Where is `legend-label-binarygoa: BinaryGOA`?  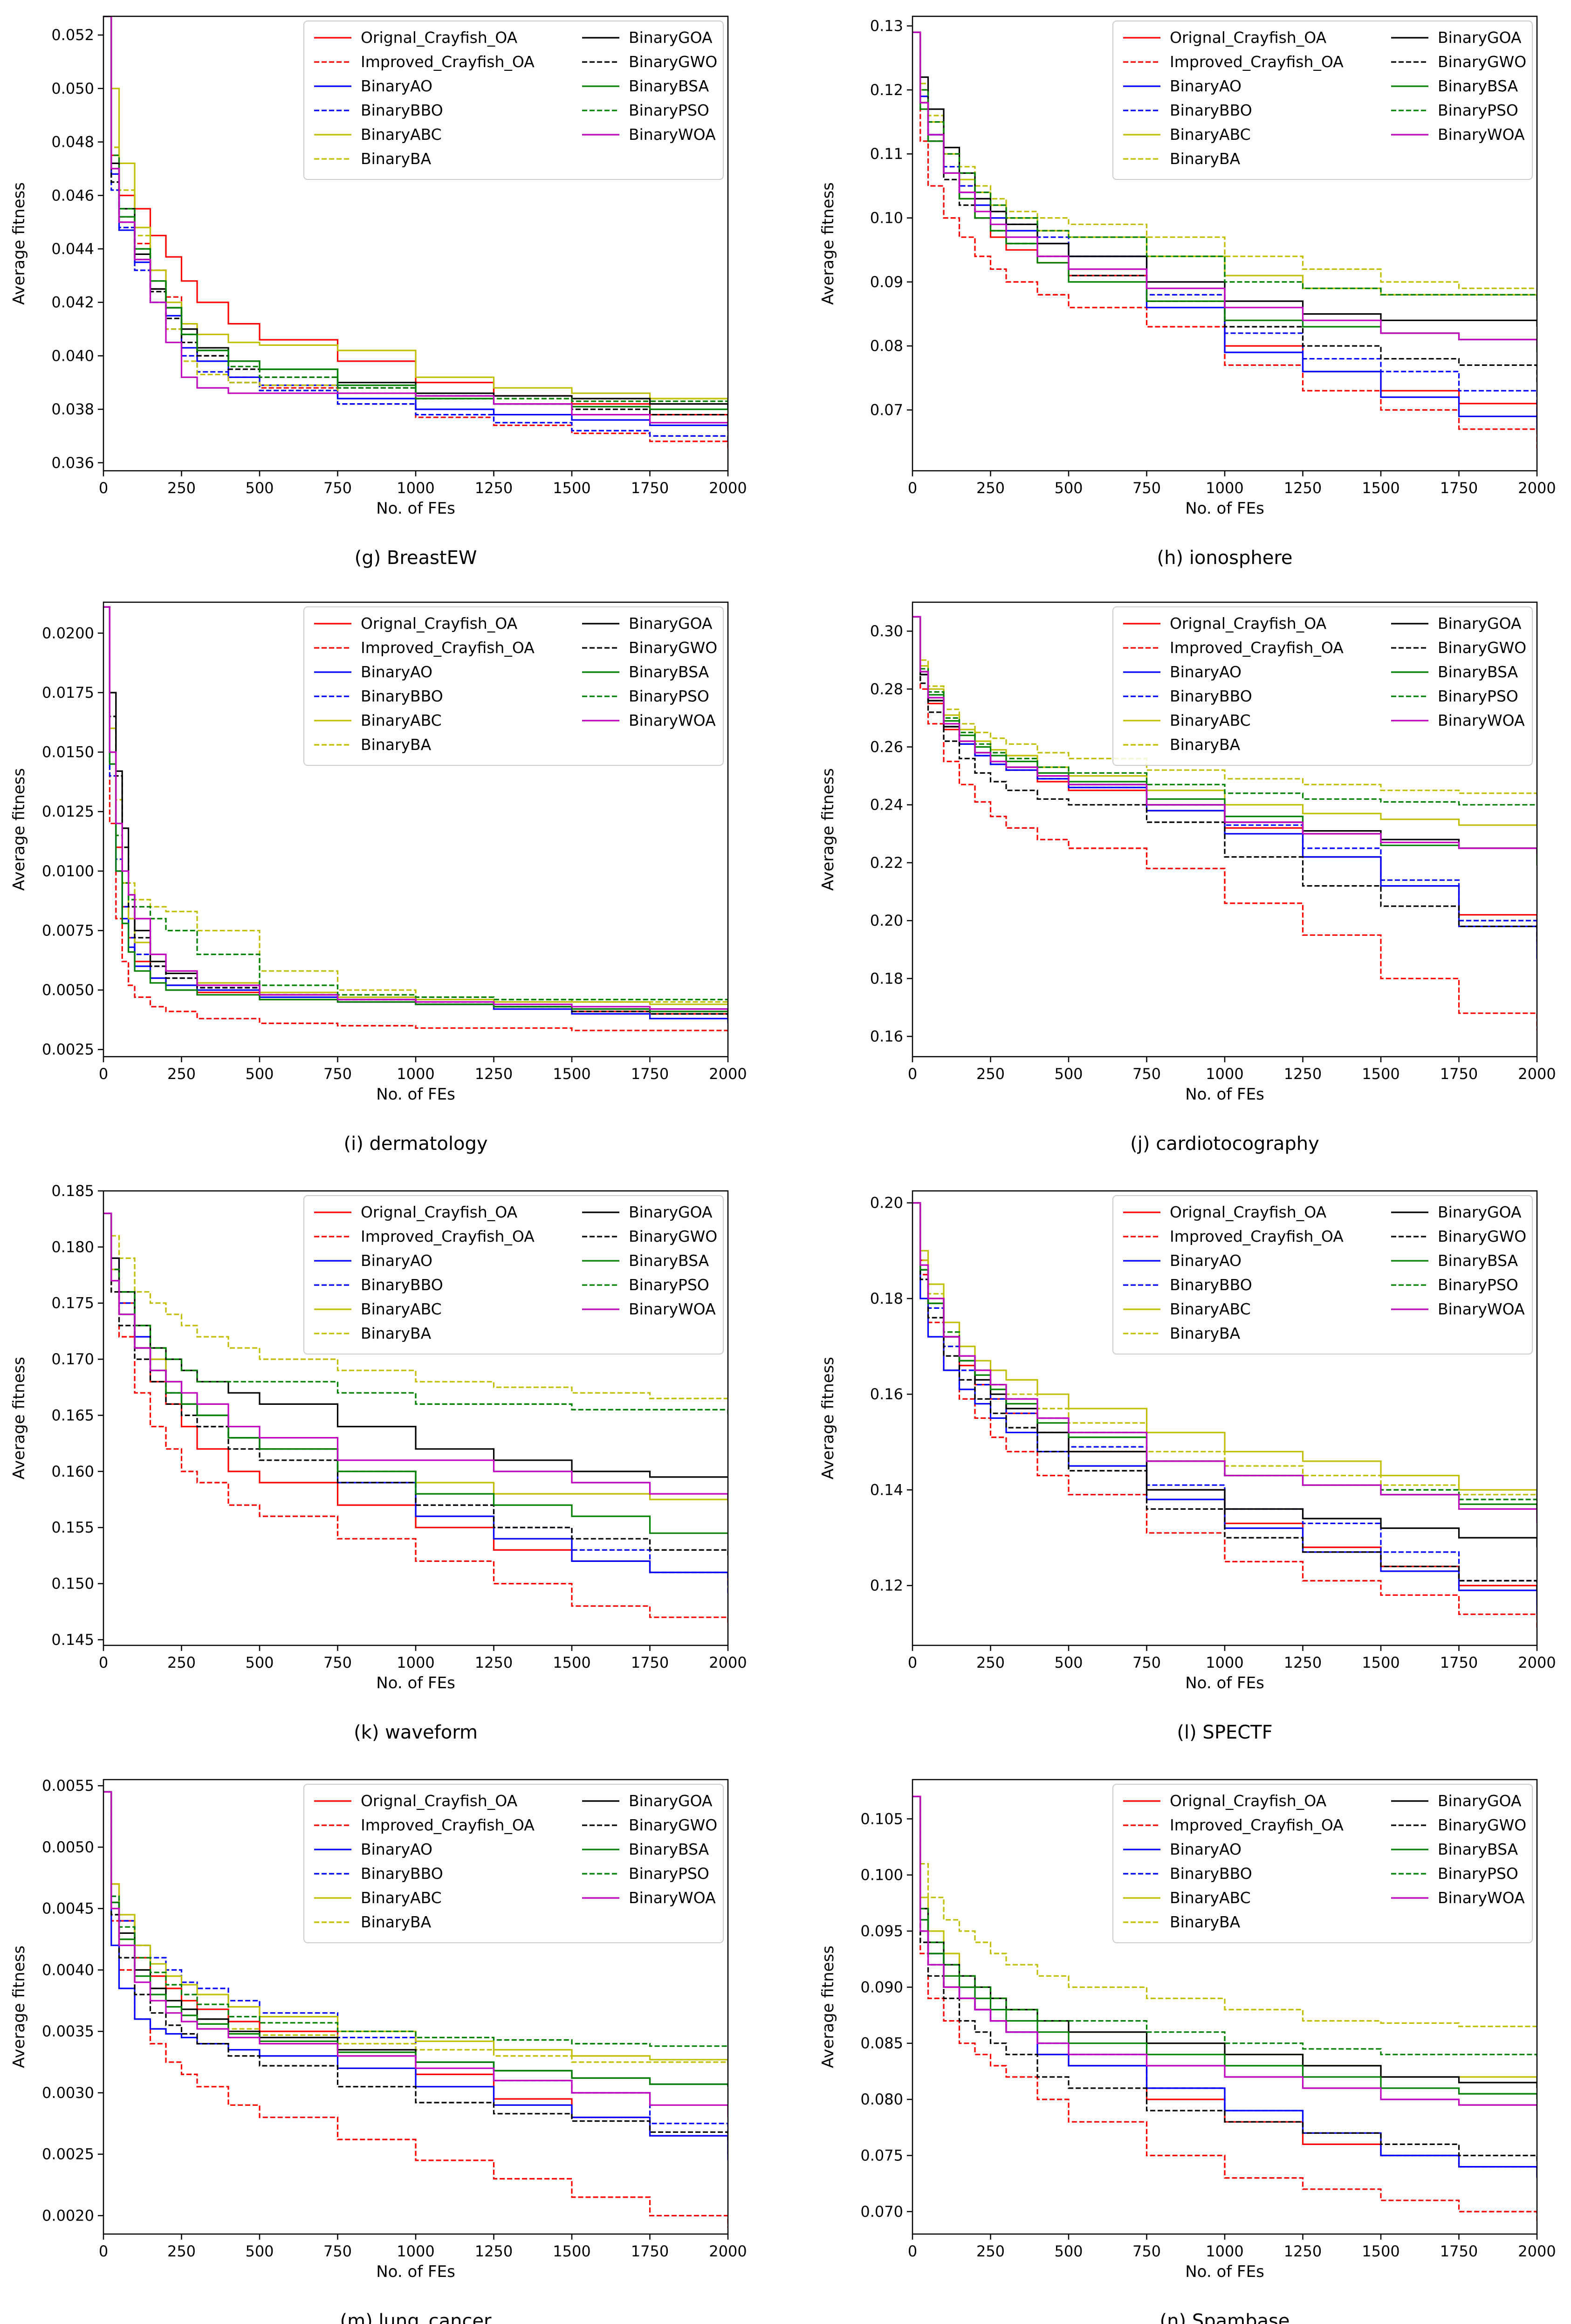 legend-label-binarygoa: BinaryGOA is located at coordinates (1480, 1801).